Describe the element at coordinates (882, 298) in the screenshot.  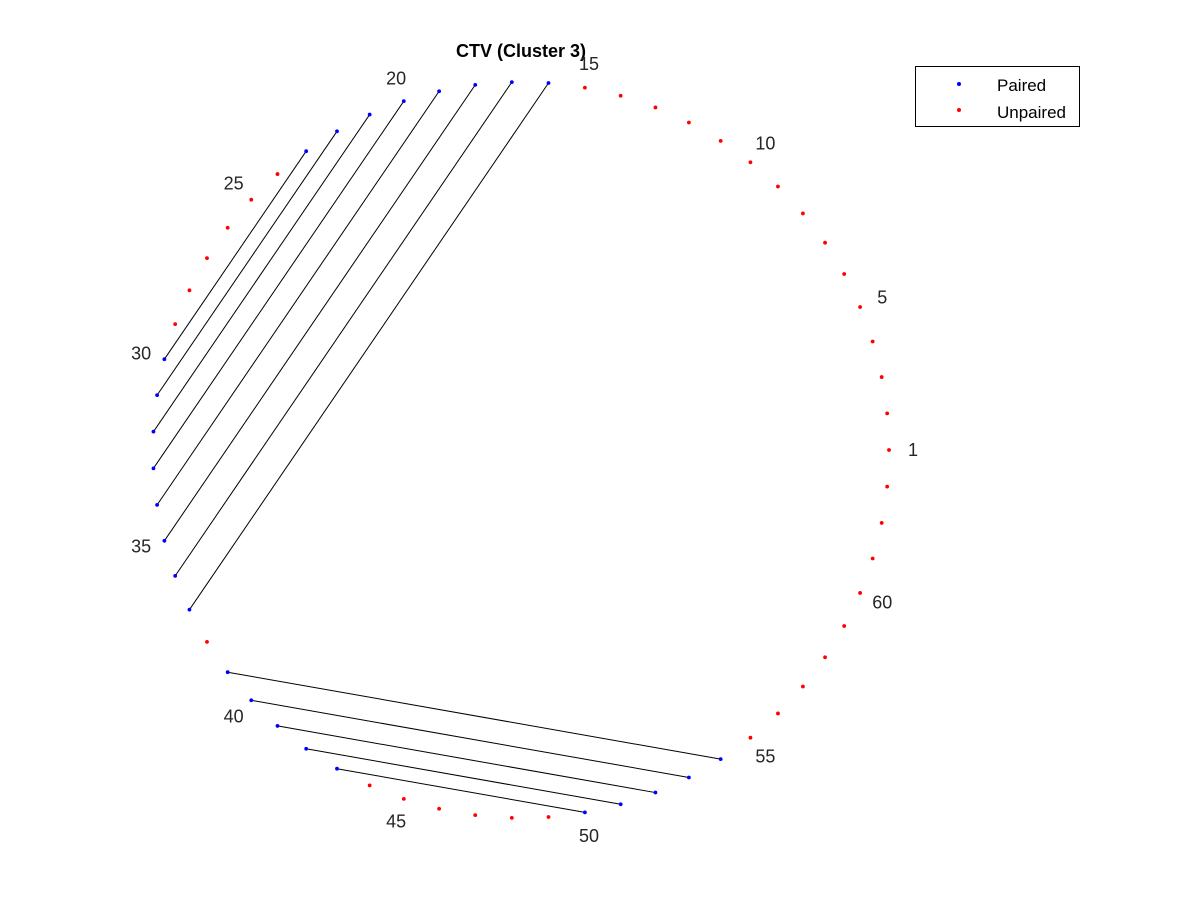
I see `position-label-5: 5` at that location.